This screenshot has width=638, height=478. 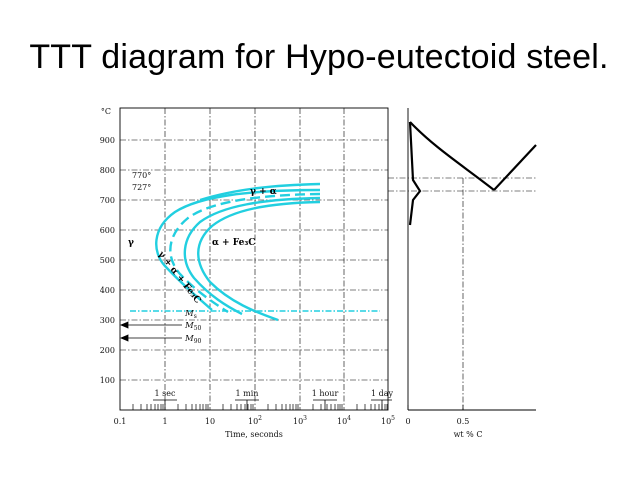 I want to click on ttt-temp-tick: 400, so click(x=107, y=290).